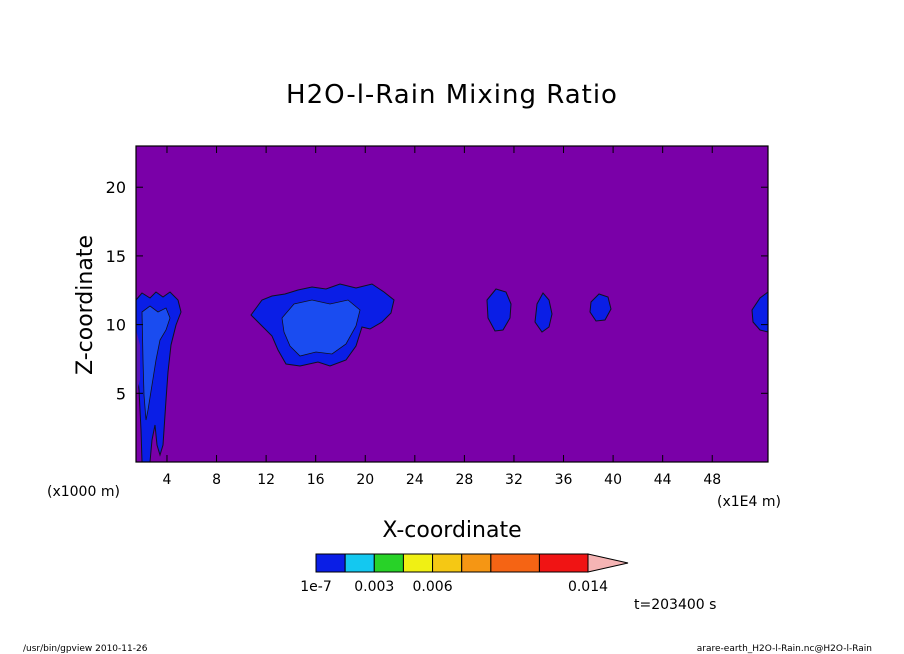 Image resolution: width=904 pixels, height=654 pixels. What do you see at coordinates (433, 587) in the screenshot?
I see `colorbar-label: 0.006` at bounding box center [433, 587].